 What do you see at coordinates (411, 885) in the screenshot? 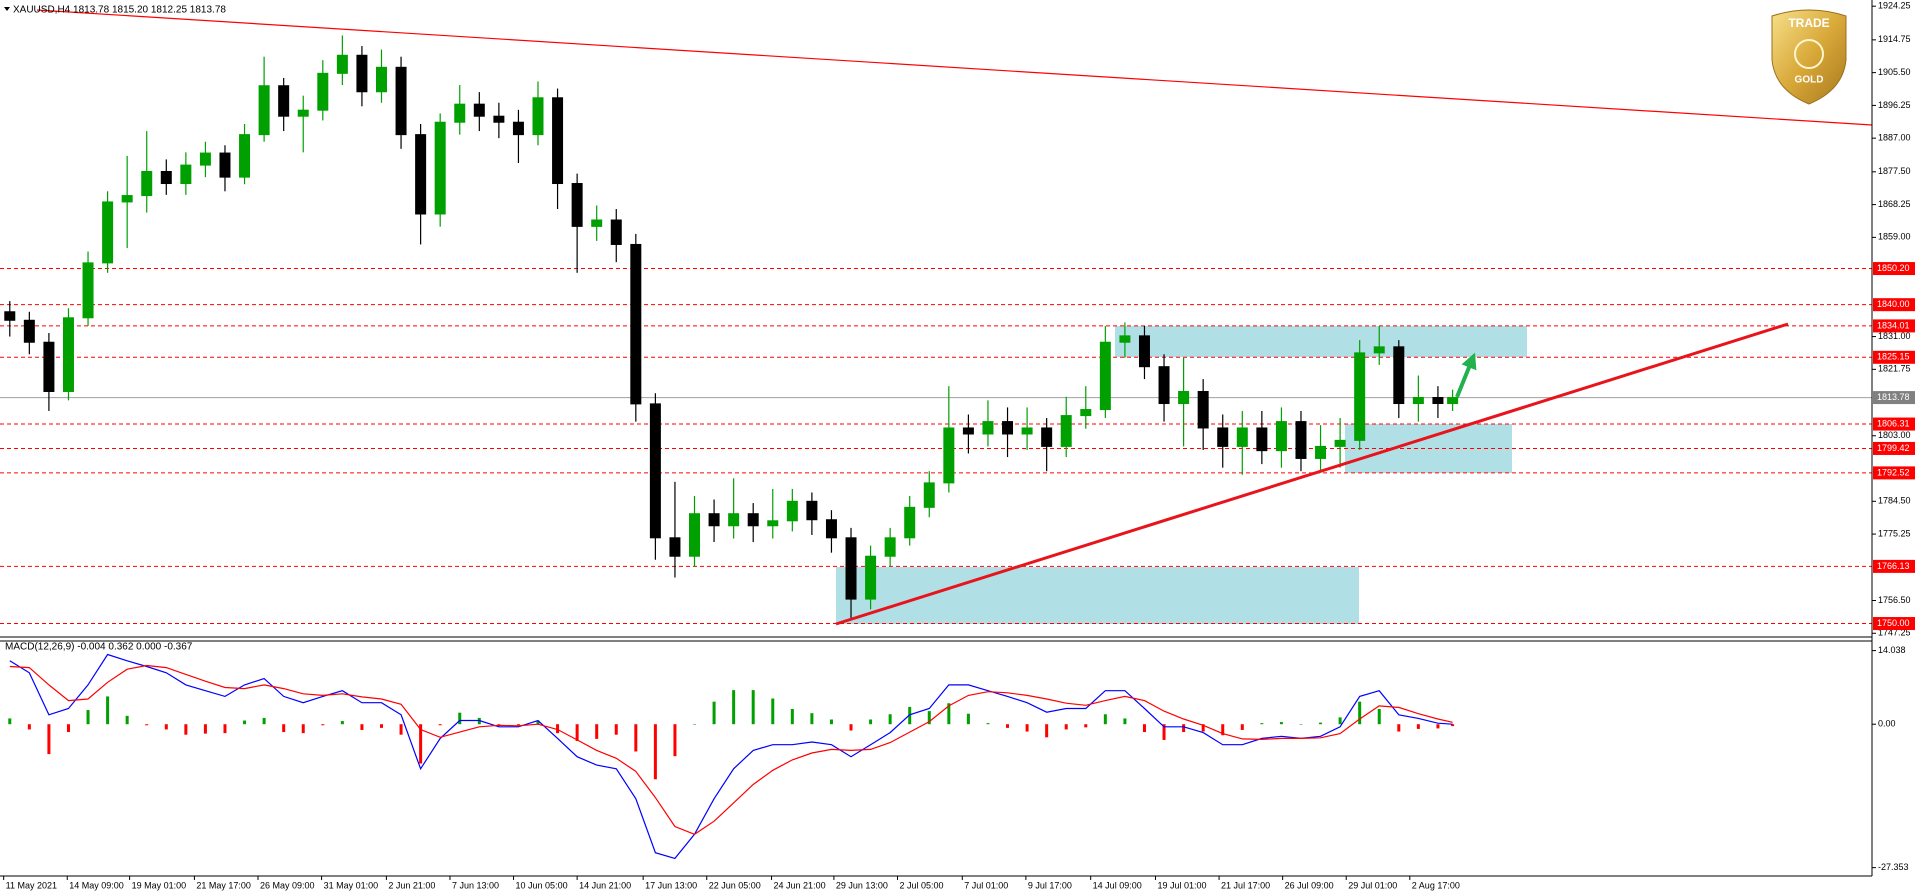
I see `x-tick-label: 2 Jun 21:00` at bounding box center [411, 885].